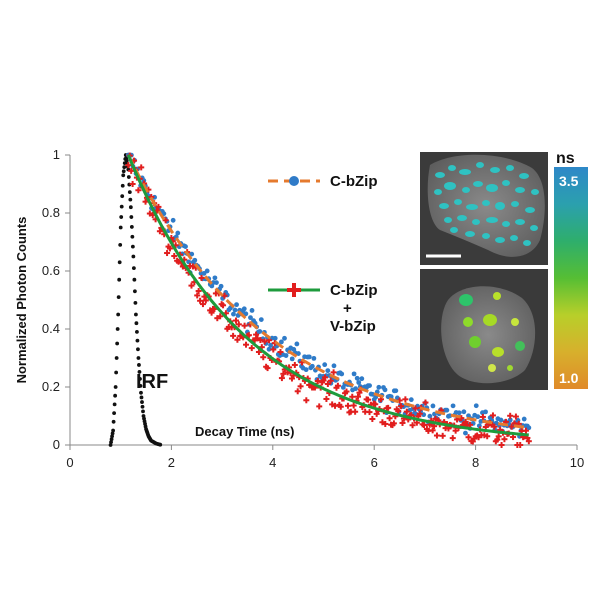 The width and height of the screenshot is (600, 600). What do you see at coordinates (270, 429) in the screenshot?
I see `x-axis-title-backdrop` at bounding box center [270, 429].